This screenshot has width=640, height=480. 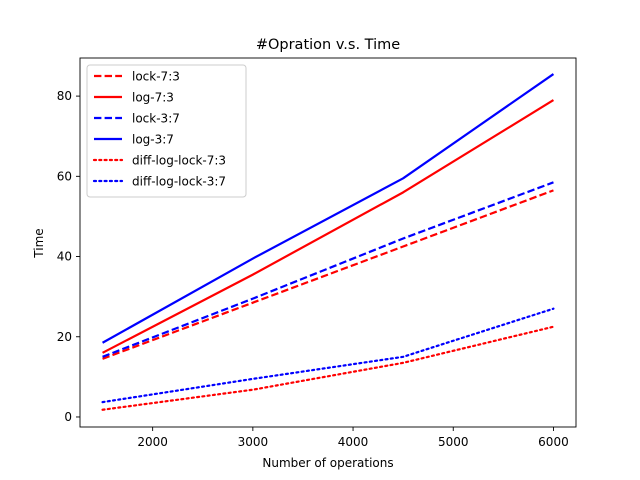 I want to click on x-axis-label: Number of operations, so click(x=327, y=463).